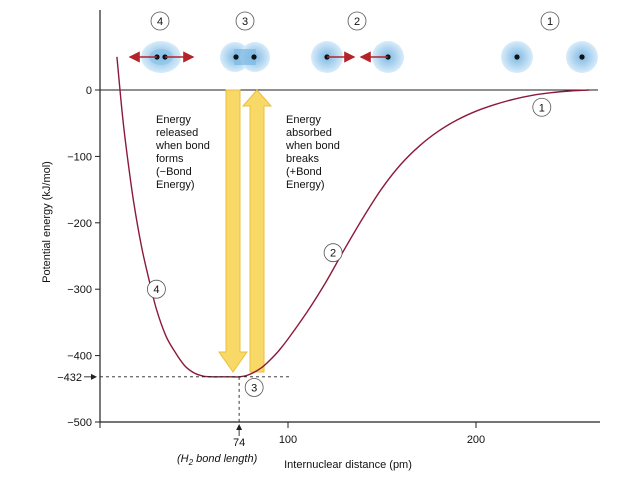 The height and width of the screenshot is (480, 640). Describe the element at coordinates (257, 231) in the screenshot. I see `energy-absorbed-arrow` at that location.